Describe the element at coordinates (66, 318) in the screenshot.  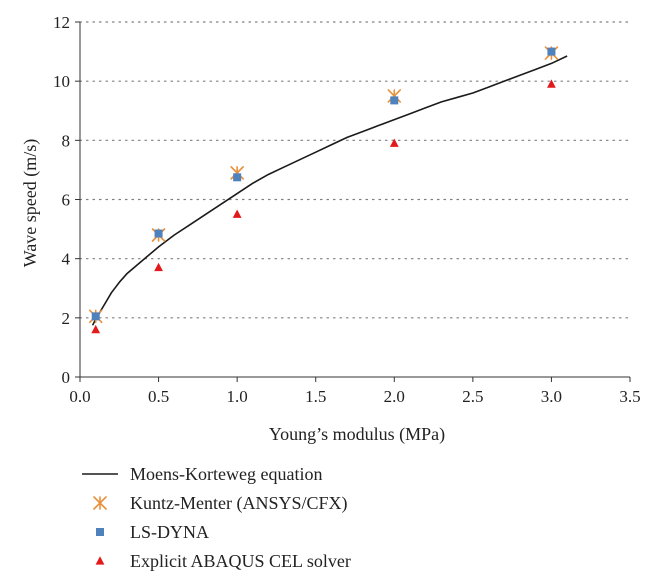
I see `y-tick-label-1: 2` at that location.